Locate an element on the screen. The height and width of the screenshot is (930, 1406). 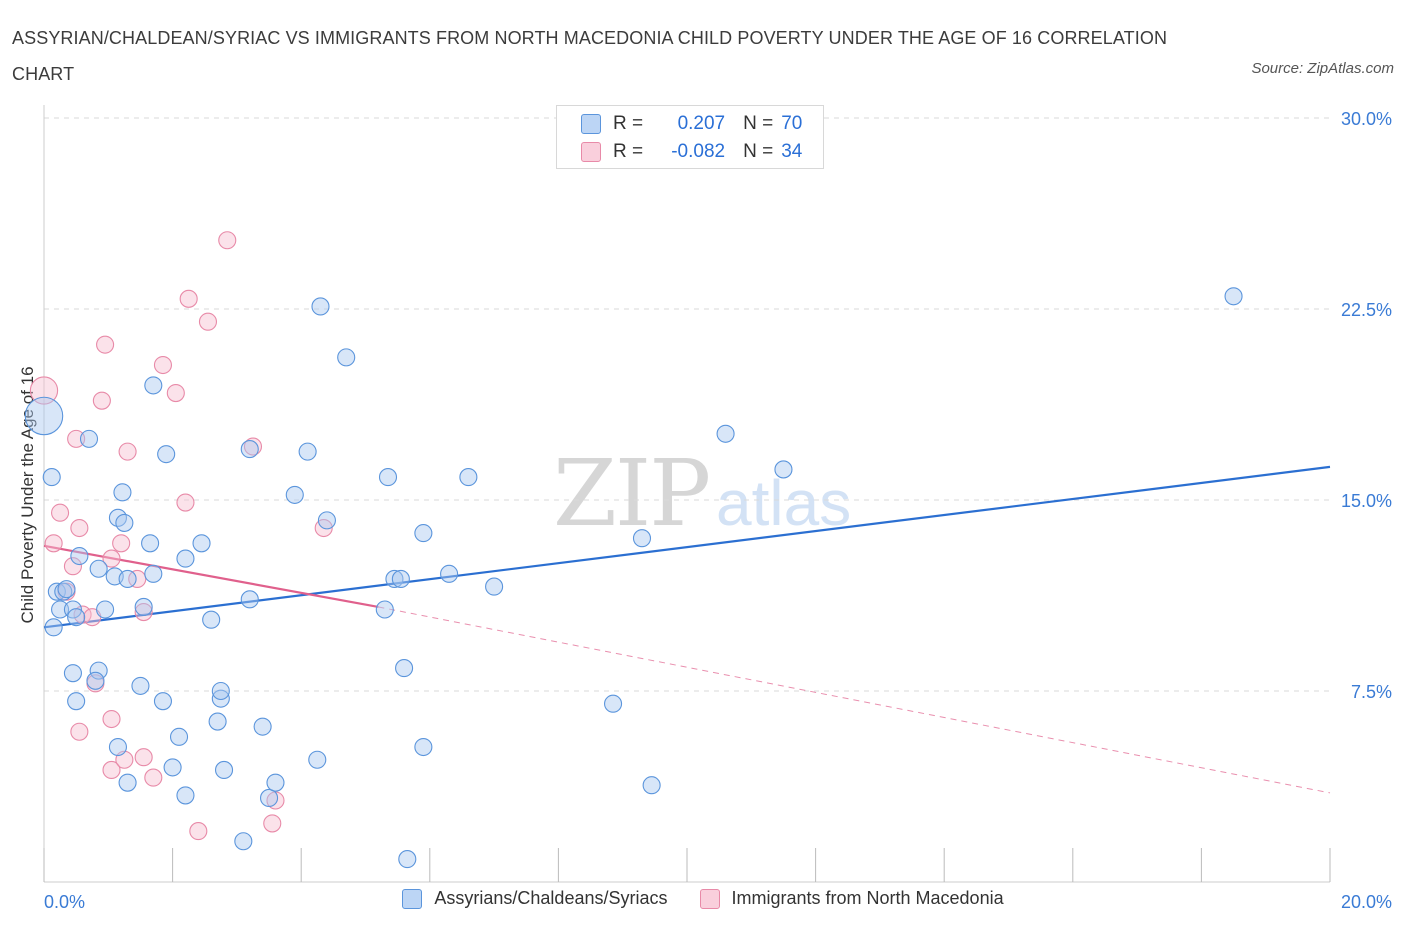
legend-row-assyrians: R = 0.207 N = 70 is located at coordinates (691, 124).